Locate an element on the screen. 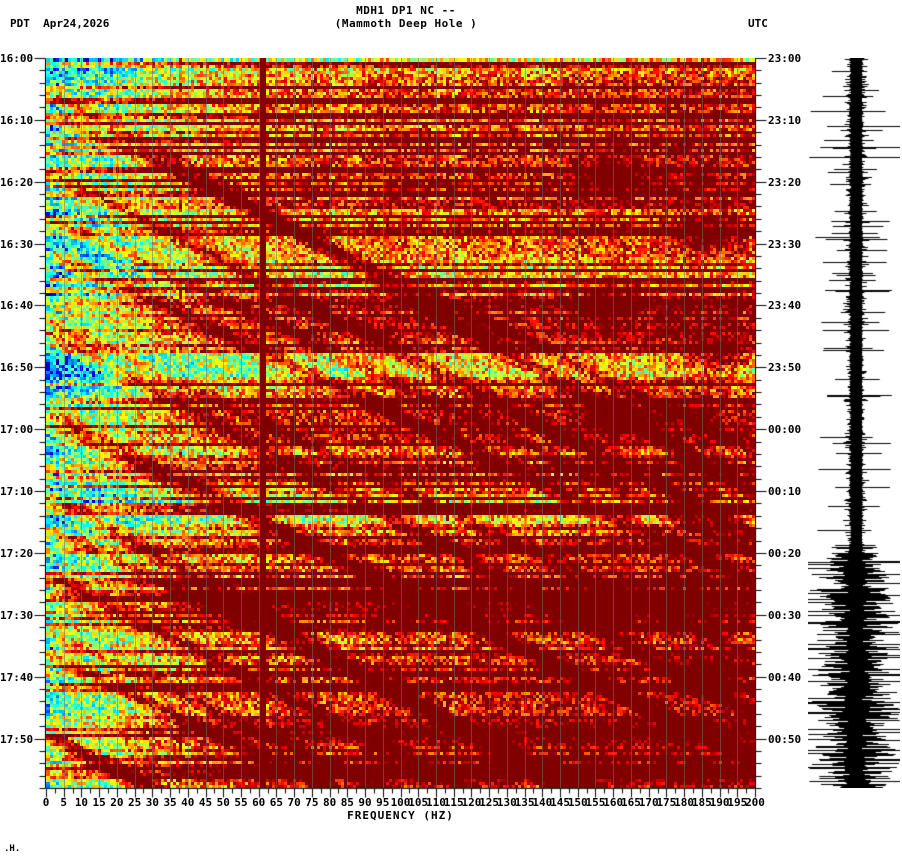 This screenshot has height=864, width=902. frequency-tick-label: 30 is located at coordinates (152, 802).